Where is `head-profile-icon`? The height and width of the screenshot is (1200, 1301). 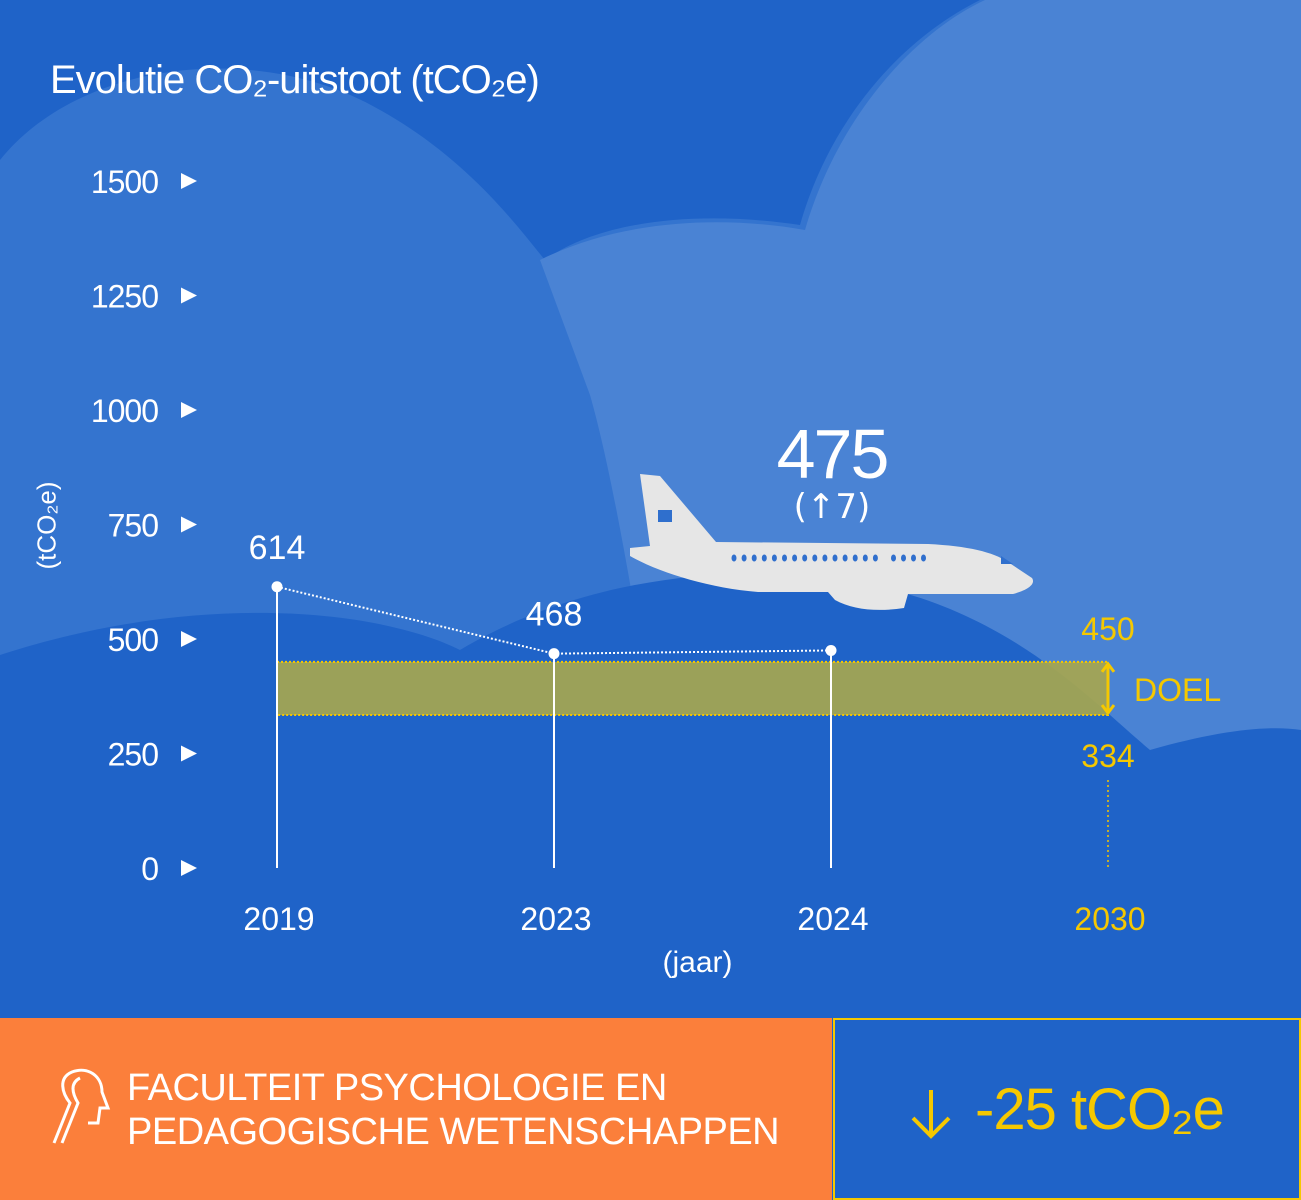 head-profile-icon is located at coordinates (81, 1106).